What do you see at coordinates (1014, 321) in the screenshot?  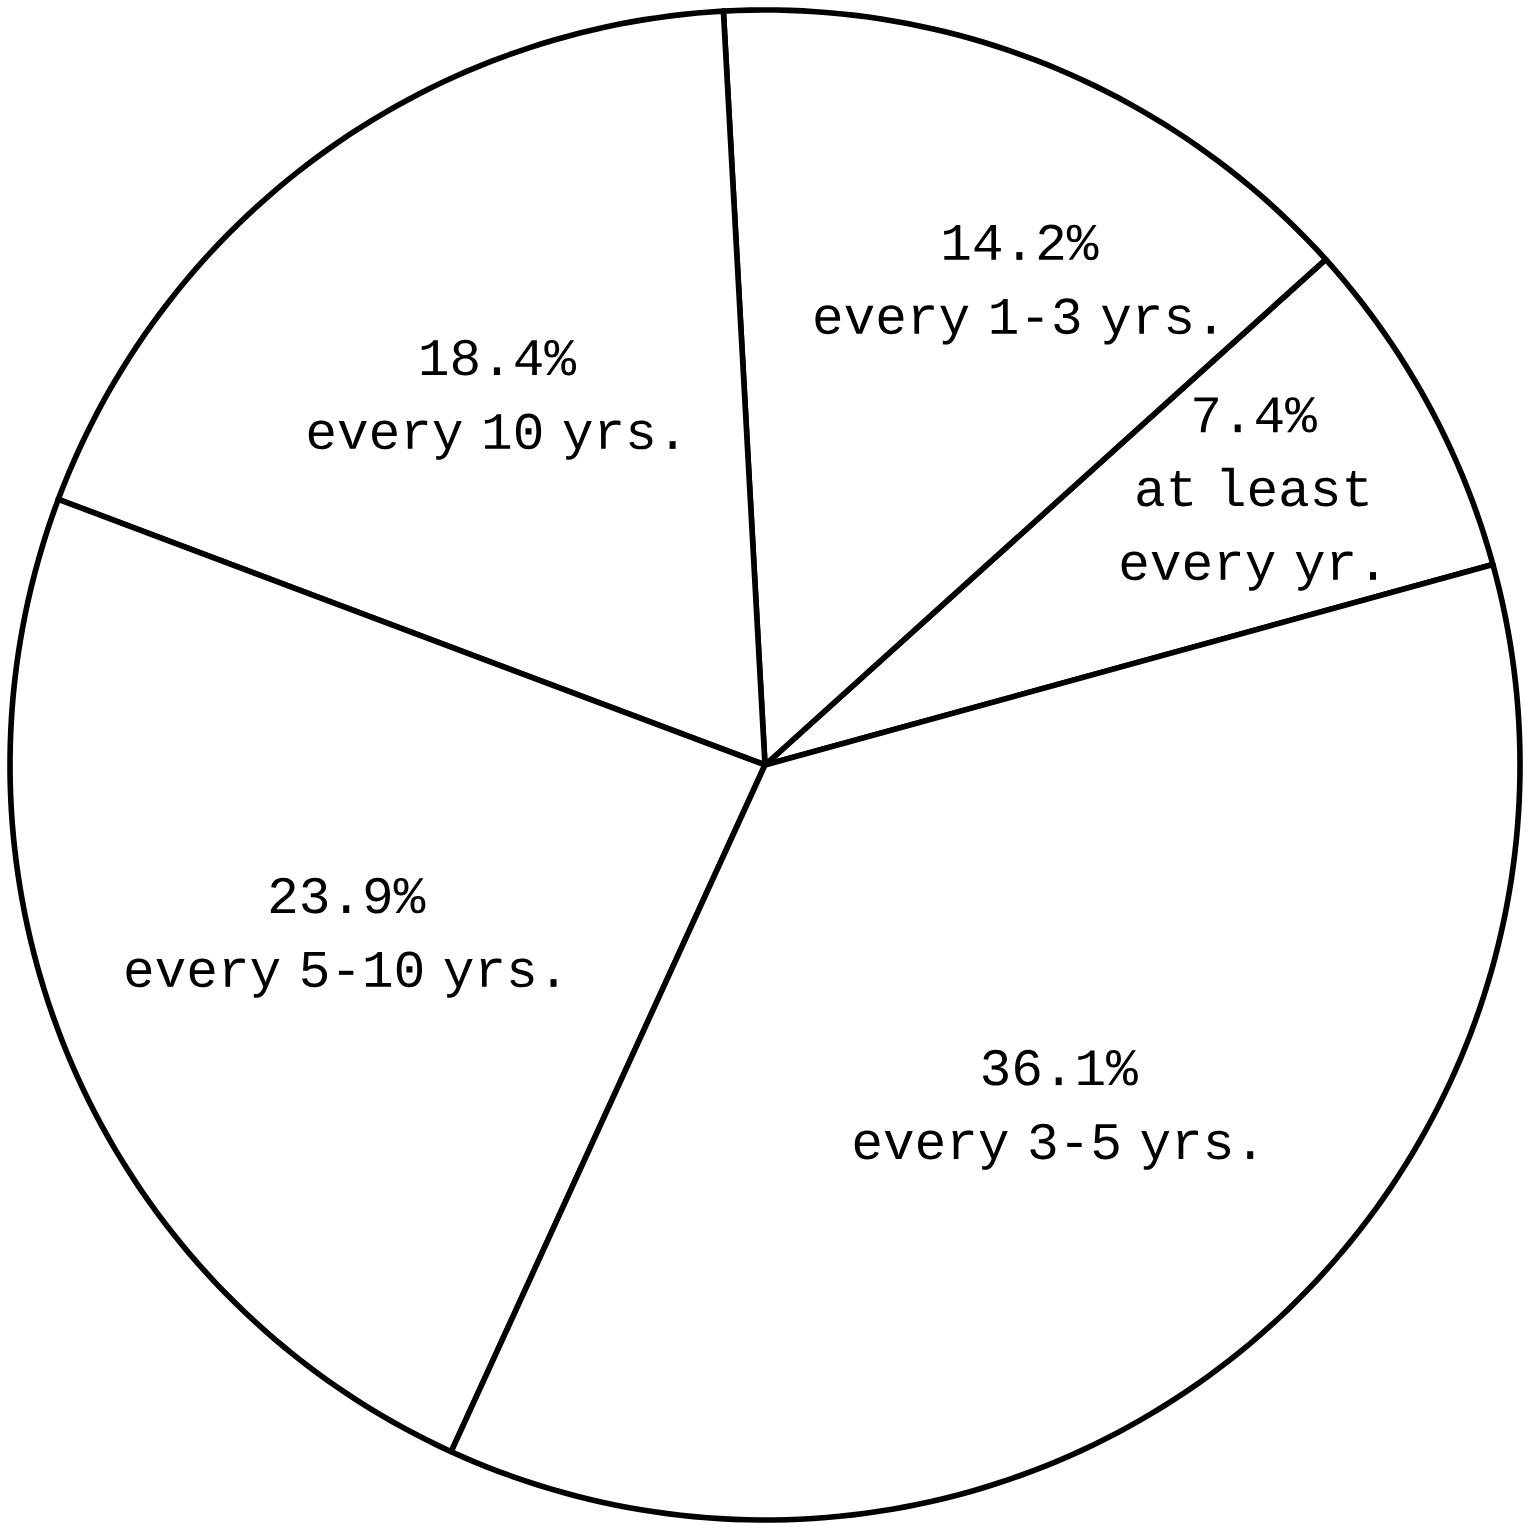 I see `slice-label: every 1-3 yrs.` at bounding box center [1014, 321].